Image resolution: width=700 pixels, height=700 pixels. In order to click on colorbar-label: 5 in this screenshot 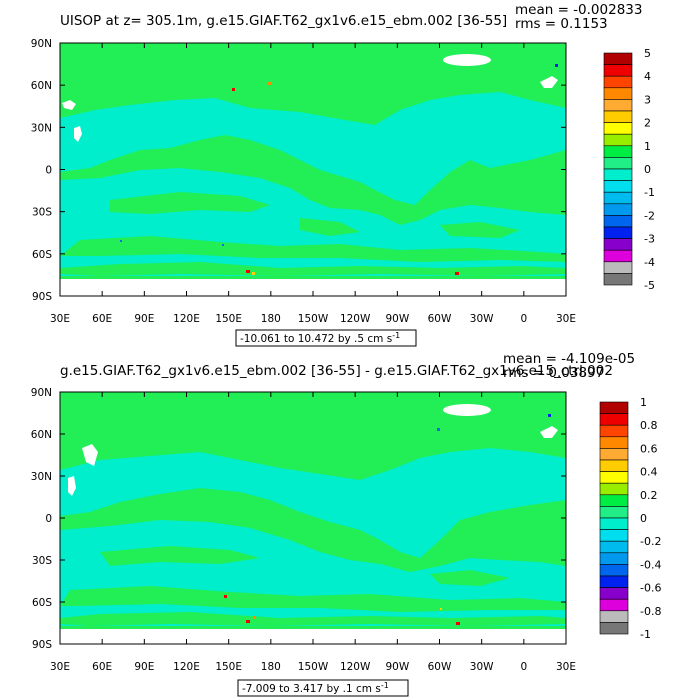, I will do `click(647, 53)`.